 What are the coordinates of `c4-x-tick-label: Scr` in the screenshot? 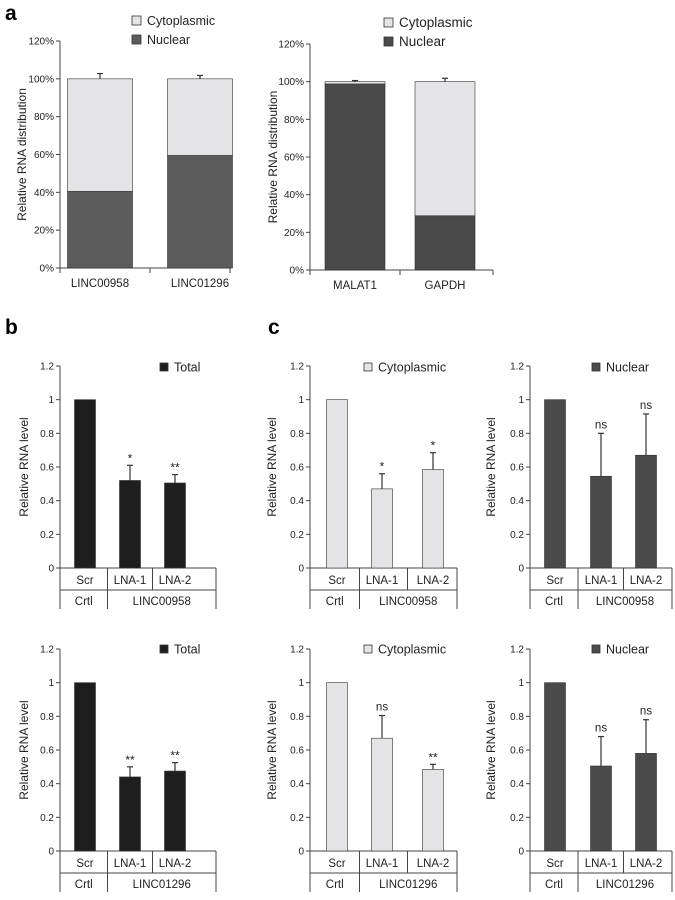 It's located at (554, 864).